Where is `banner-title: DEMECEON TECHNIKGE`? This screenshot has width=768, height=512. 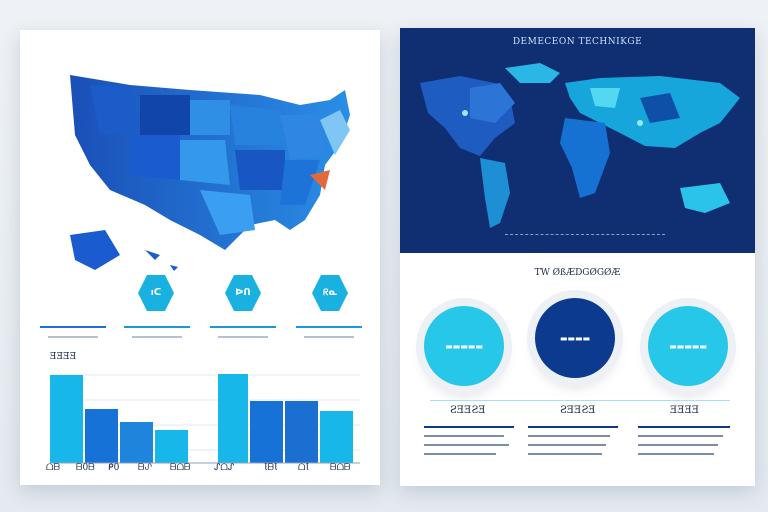
banner-title: DEMECEON TECHNIKGE is located at coordinates (577, 42).